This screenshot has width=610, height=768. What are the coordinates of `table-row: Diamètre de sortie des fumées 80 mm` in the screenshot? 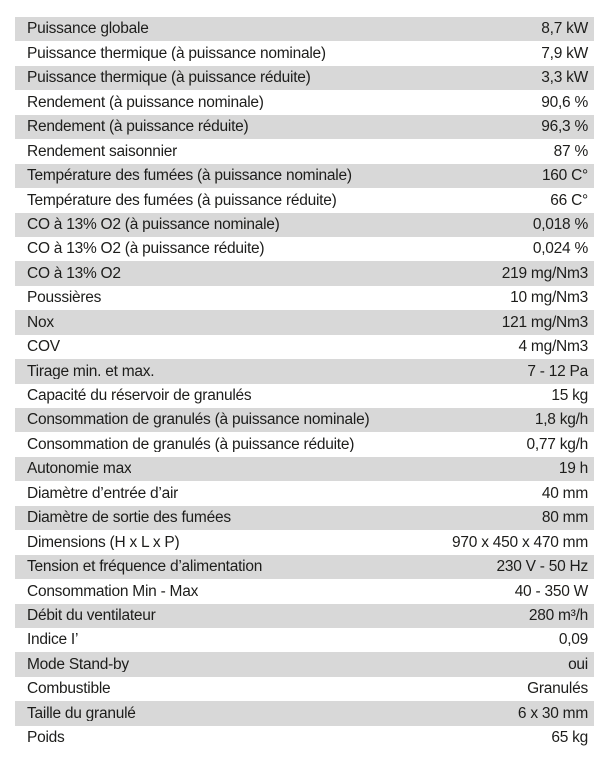 It's located at (304, 518).